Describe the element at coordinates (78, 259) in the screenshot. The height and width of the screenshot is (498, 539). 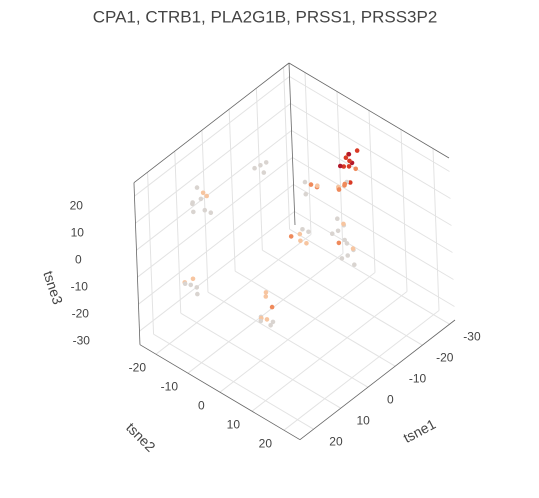
I see `z-tick-label: 0` at that location.